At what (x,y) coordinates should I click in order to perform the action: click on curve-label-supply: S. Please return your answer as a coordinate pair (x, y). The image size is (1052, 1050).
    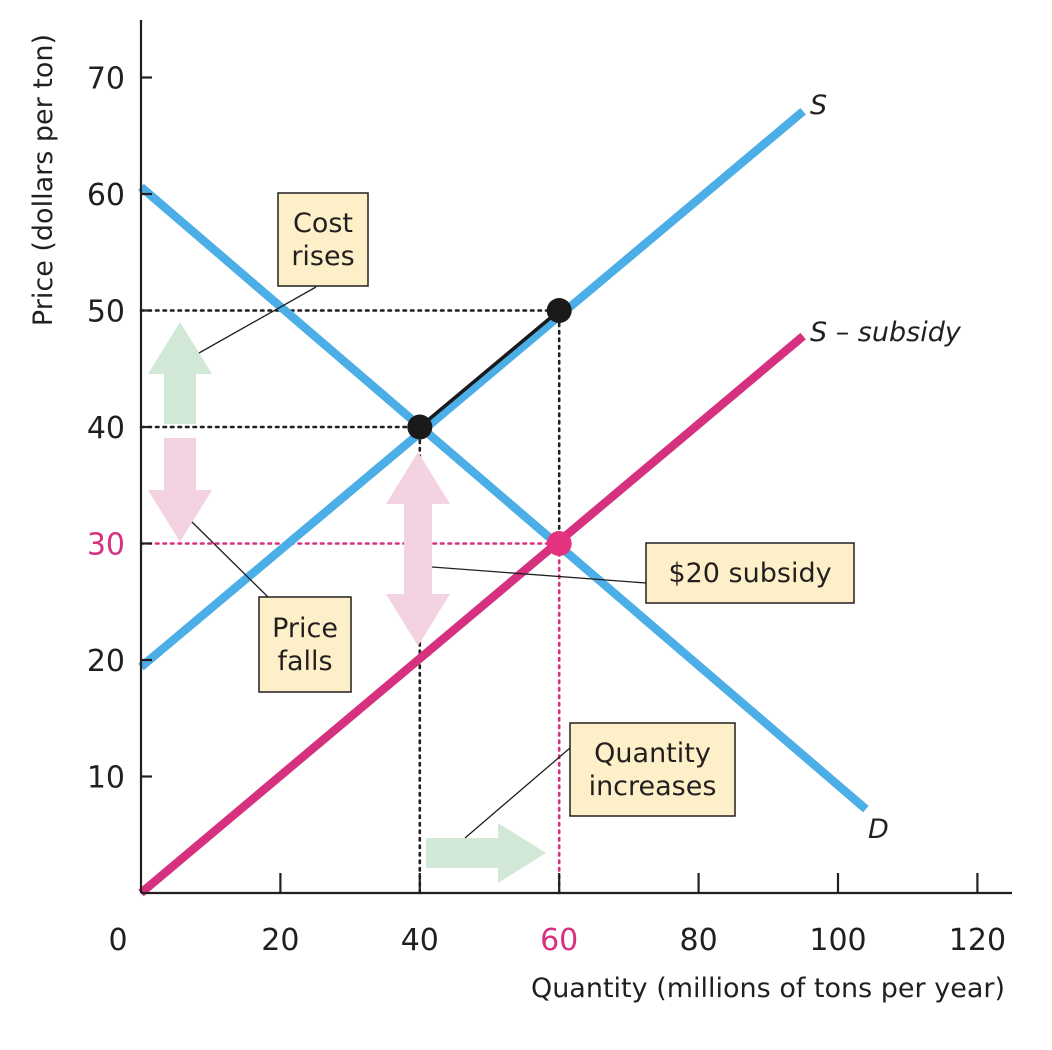
    Looking at the image, I should click on (818, 105).